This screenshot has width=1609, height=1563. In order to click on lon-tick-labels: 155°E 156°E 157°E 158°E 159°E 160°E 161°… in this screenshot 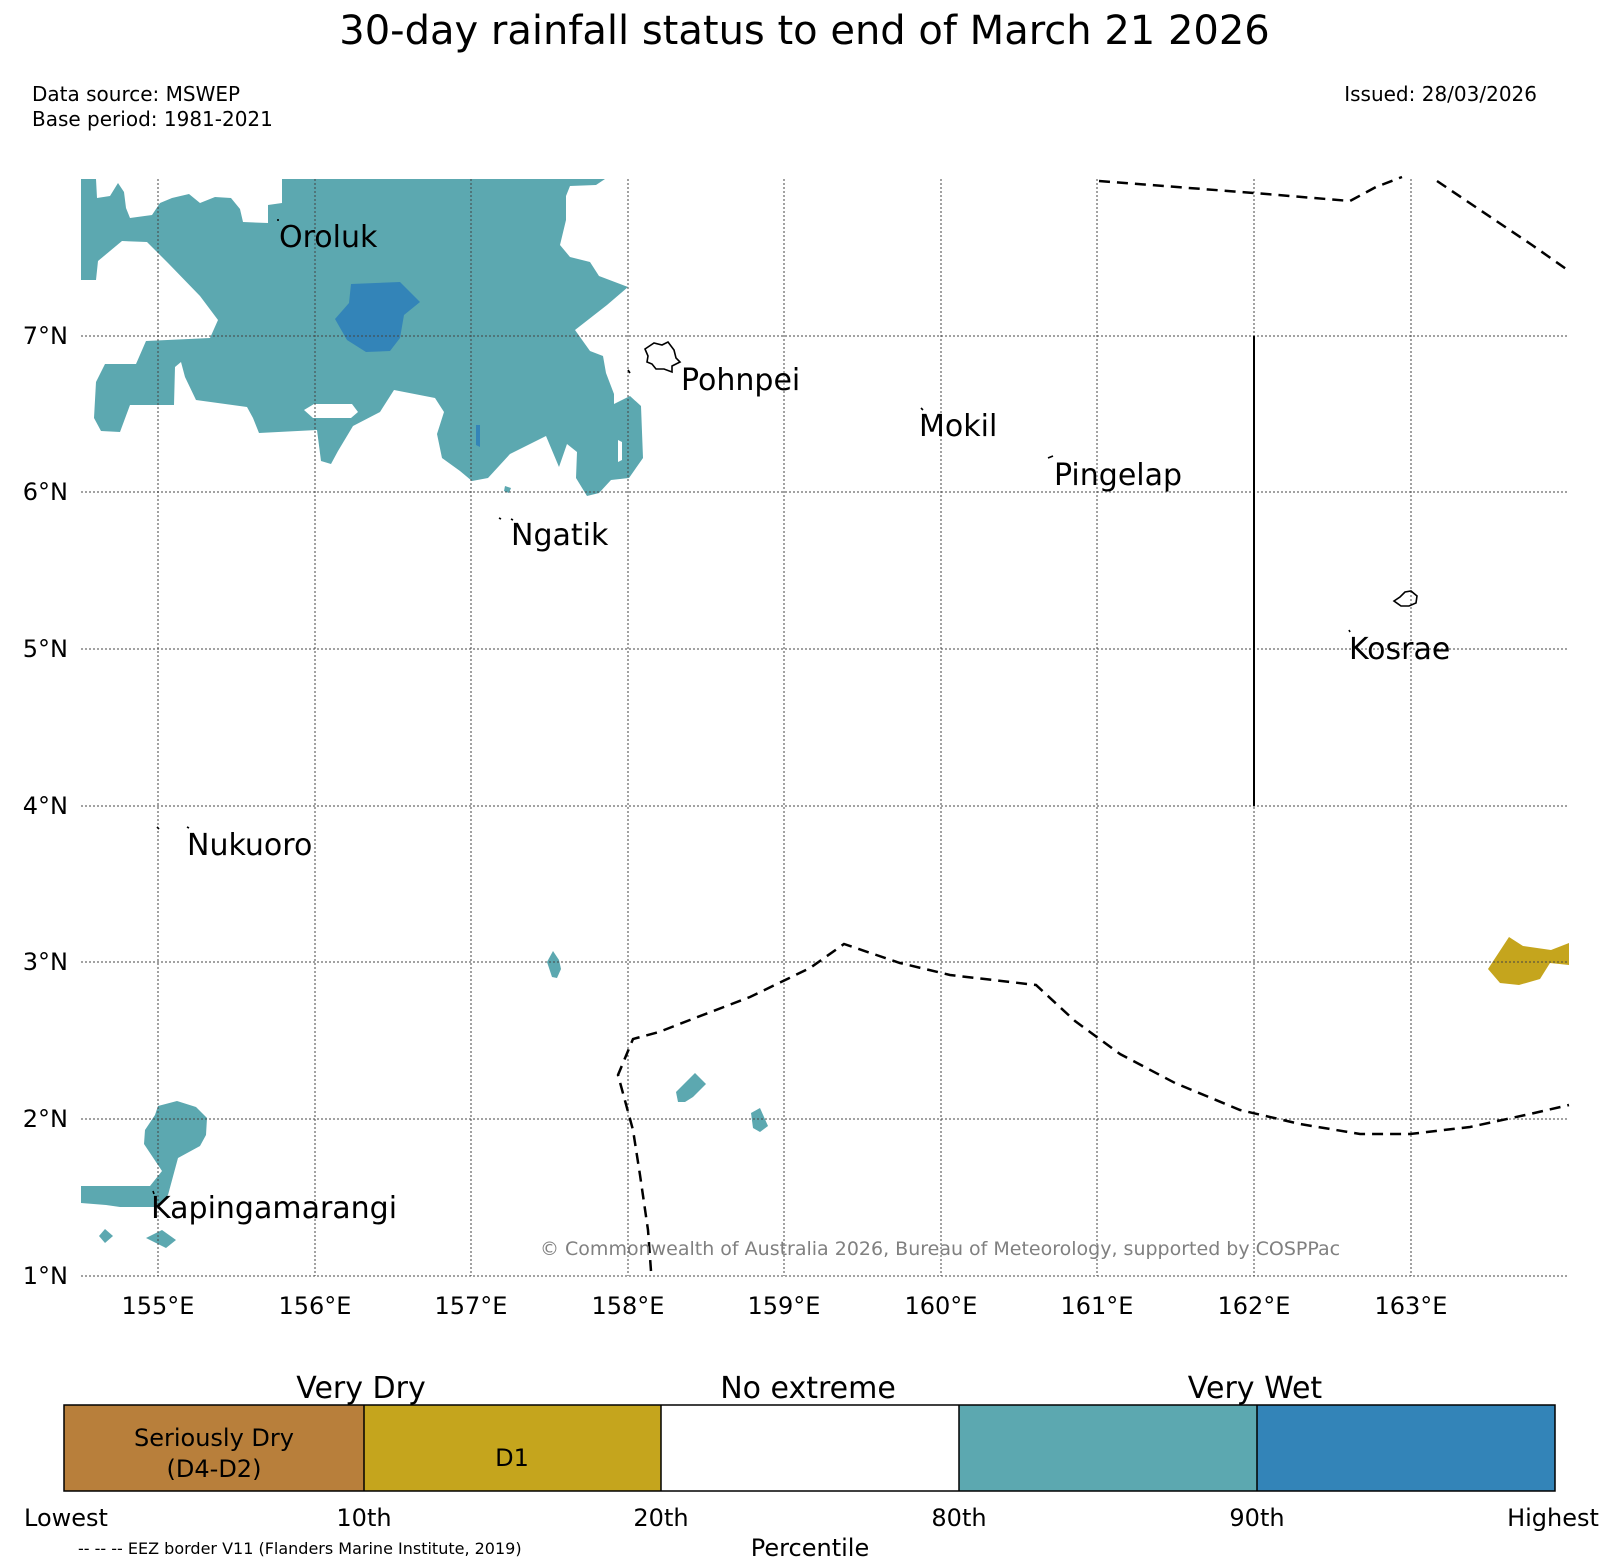, I will do `click(785, 1306)`.